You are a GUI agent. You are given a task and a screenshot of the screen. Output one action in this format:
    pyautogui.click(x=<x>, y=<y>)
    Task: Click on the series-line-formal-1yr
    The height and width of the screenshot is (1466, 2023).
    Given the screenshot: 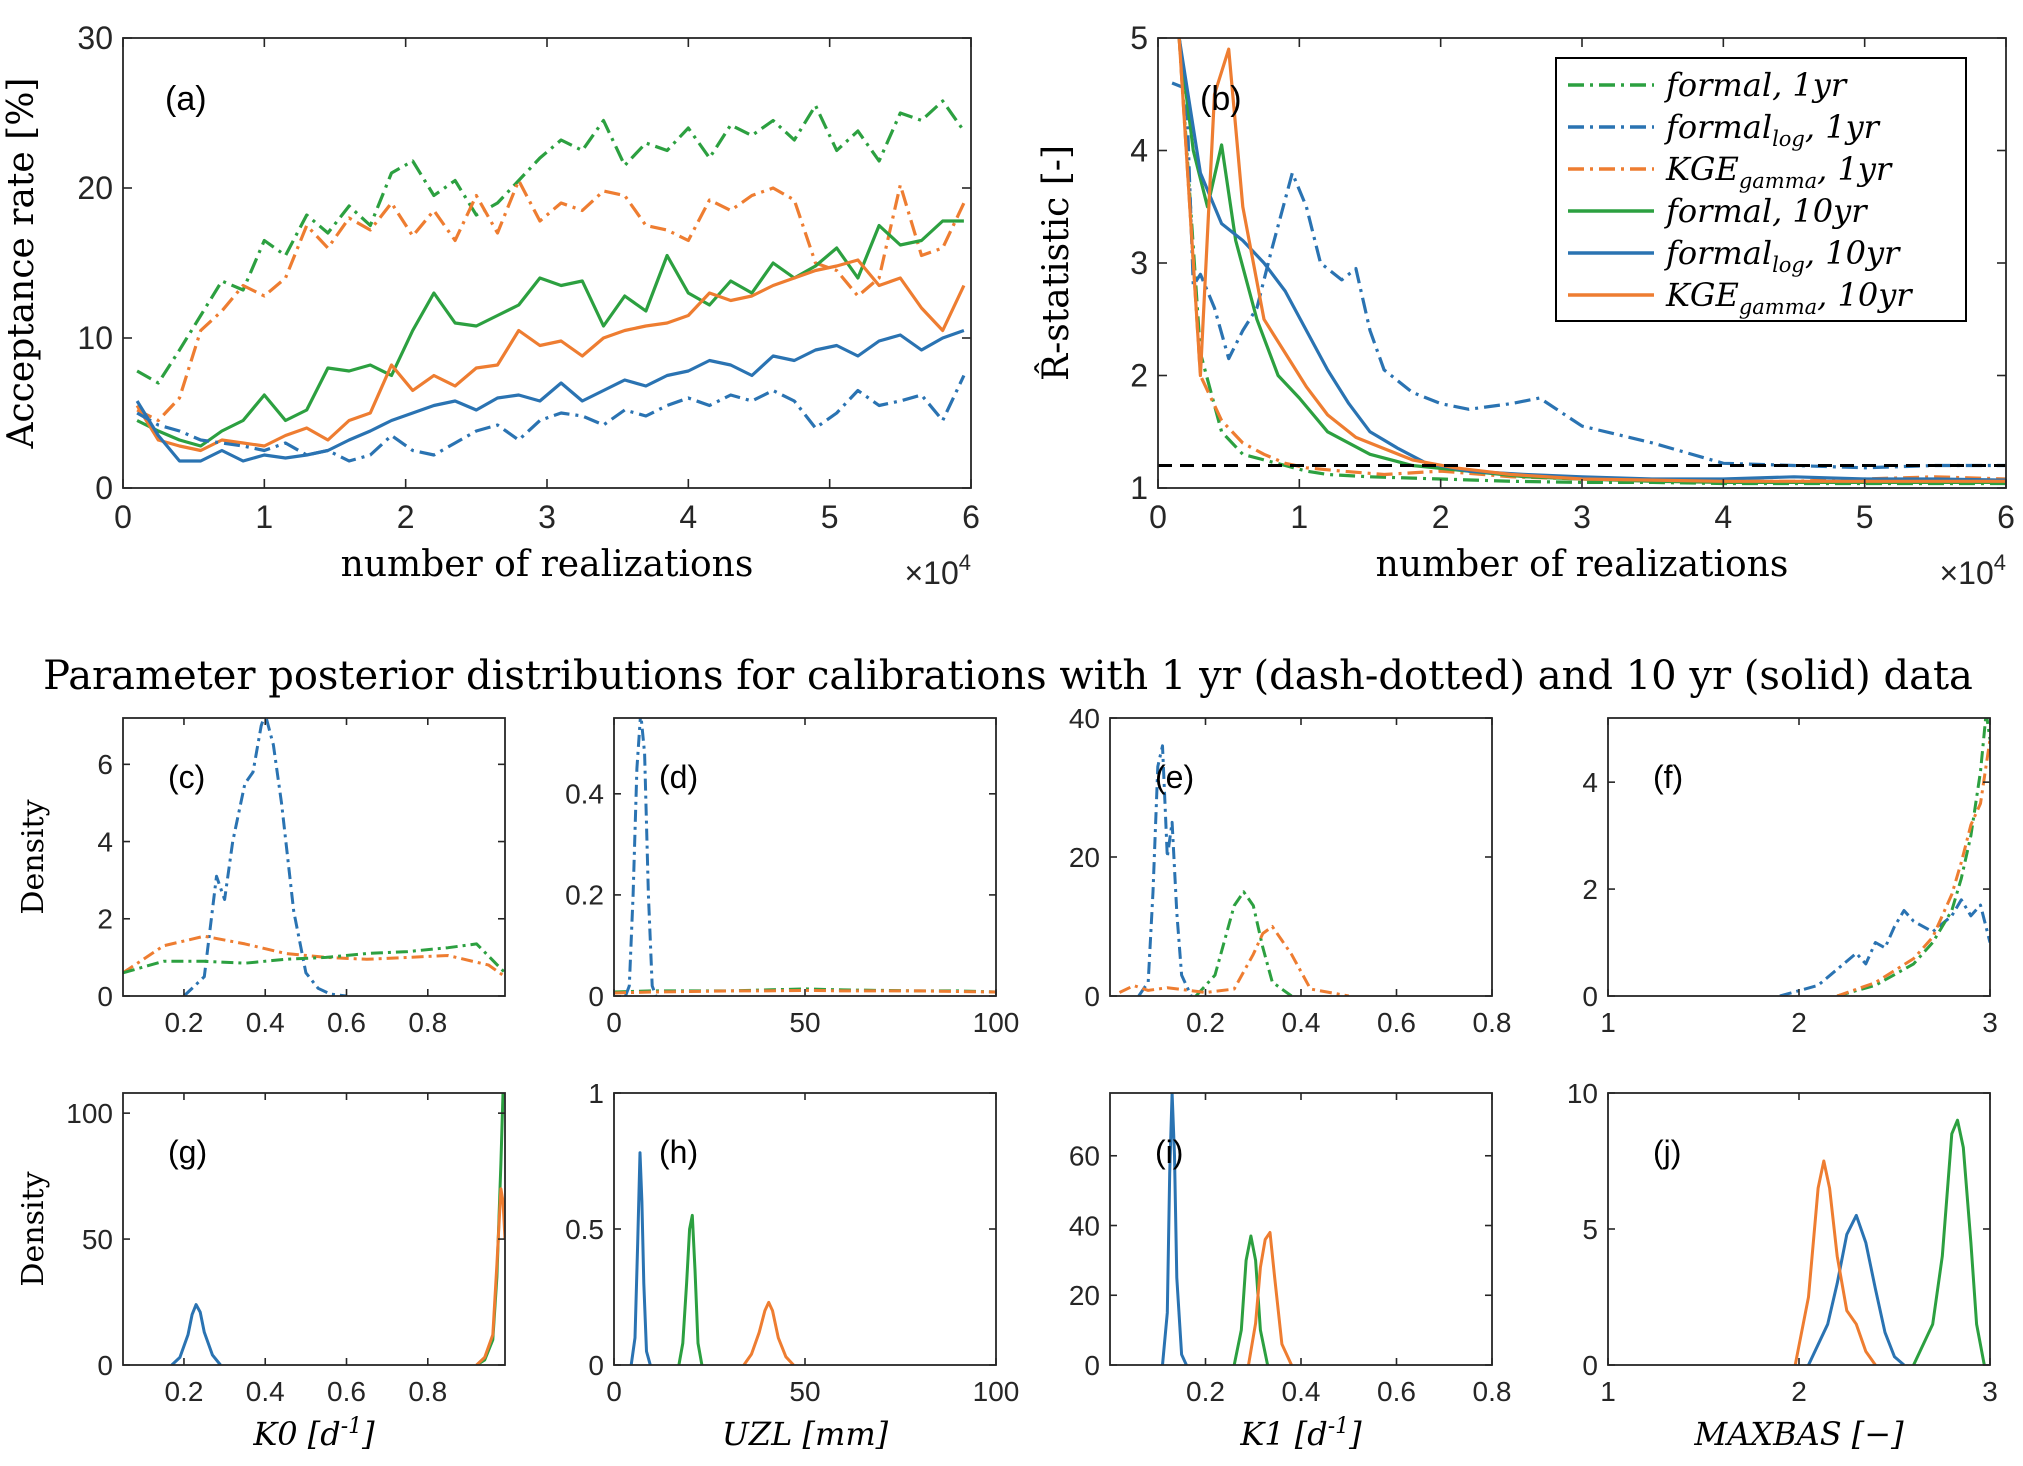 What is the action you would take?
    pyautogui.click(x=1913, y=857)
    